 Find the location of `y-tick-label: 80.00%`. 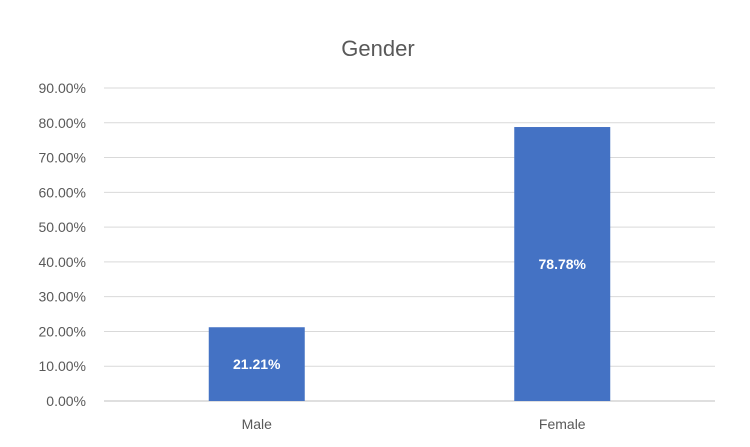

y-tick-label: 80.00% is located at coordinates (62, 123).